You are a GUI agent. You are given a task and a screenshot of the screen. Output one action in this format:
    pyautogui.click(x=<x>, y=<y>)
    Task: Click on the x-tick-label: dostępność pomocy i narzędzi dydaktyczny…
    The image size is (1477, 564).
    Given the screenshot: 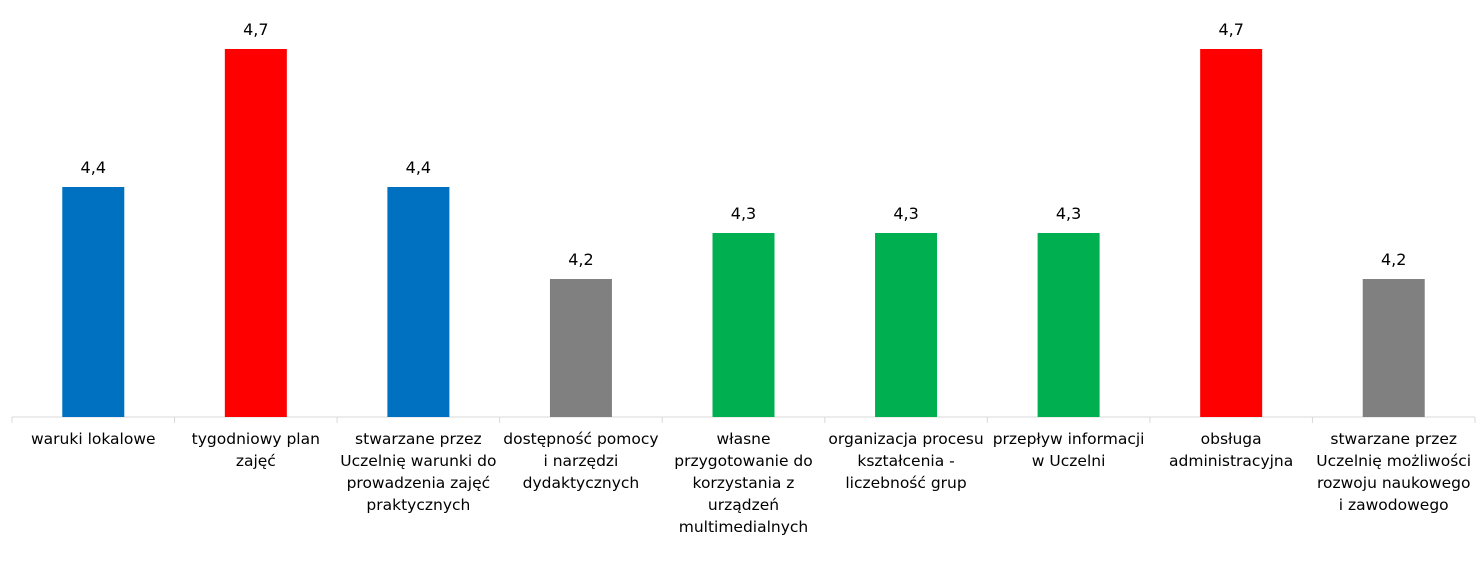 What is the action you would take?
    pyautogui.click(x=581, y=461)
    